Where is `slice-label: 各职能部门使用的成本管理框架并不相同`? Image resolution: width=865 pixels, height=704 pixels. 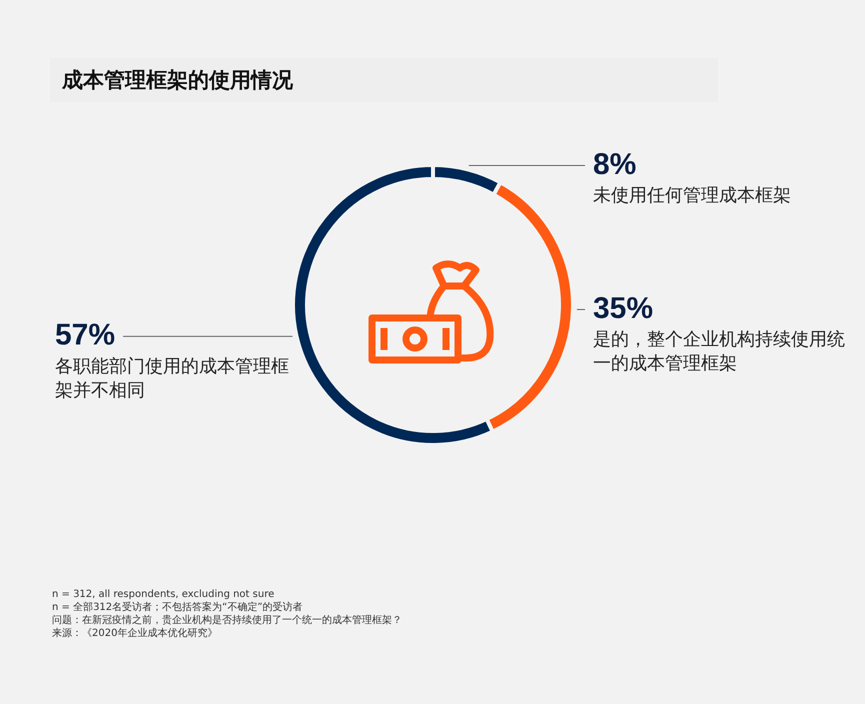 slice-label: 各职能部门使用的成本管理框架并不相同 is located at coordinates (172, 379).